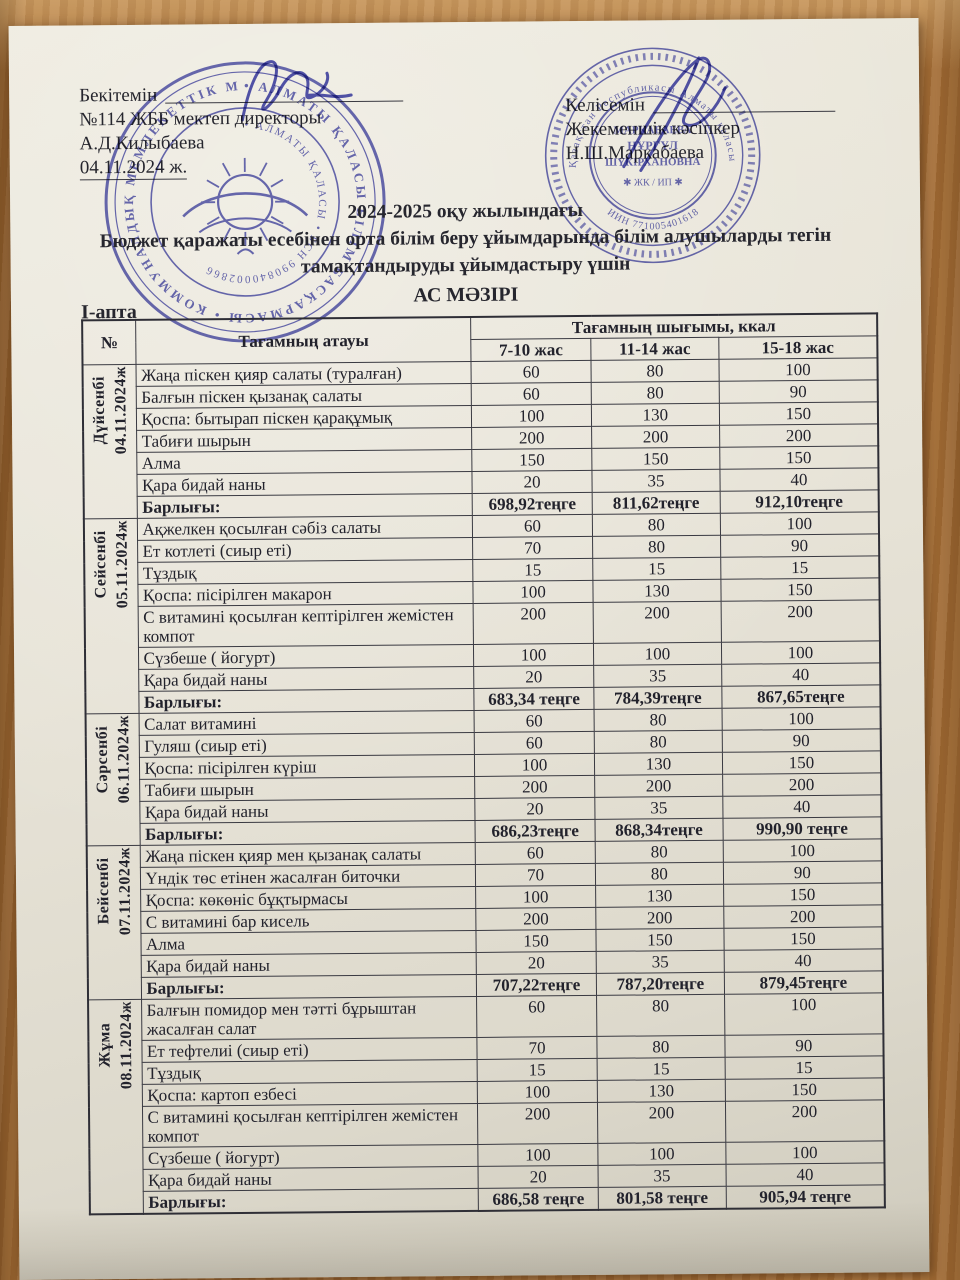 The image size is (960, 1280). I want to click on col-header-age-7-10: 7-10 жас, so click(530, 350).